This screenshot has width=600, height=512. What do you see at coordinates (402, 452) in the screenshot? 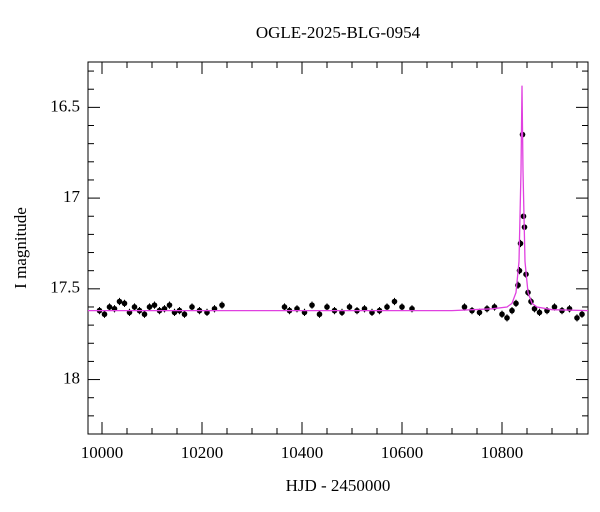
I see `x-tick-label: 10600` at bounding box center [402, 452].